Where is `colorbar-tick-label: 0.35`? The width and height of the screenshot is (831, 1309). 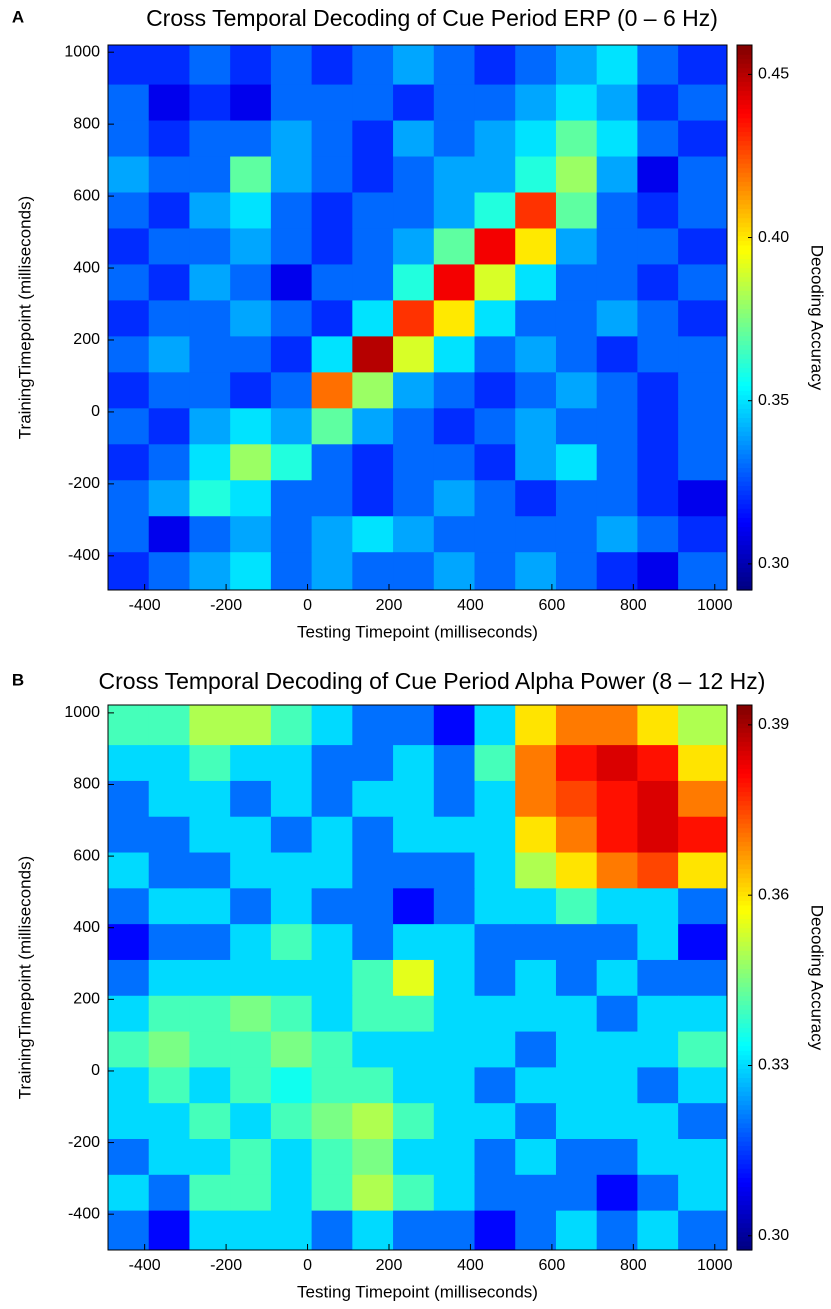
colorbar-tick-label: 0.35 is located at coordinates (773, 400).